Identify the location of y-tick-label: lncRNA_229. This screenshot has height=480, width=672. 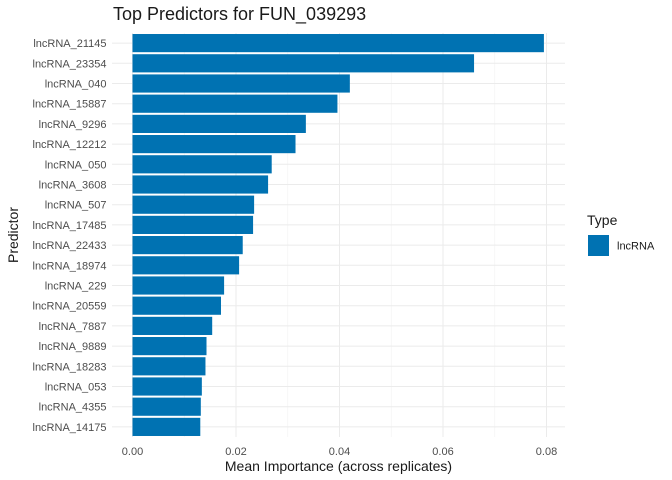
(76, 287).